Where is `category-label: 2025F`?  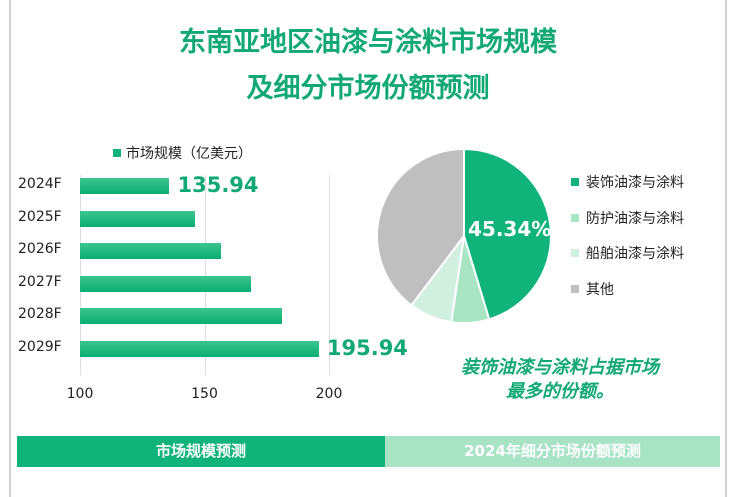 category-label: 2025F is located at coordinates (40, 216).